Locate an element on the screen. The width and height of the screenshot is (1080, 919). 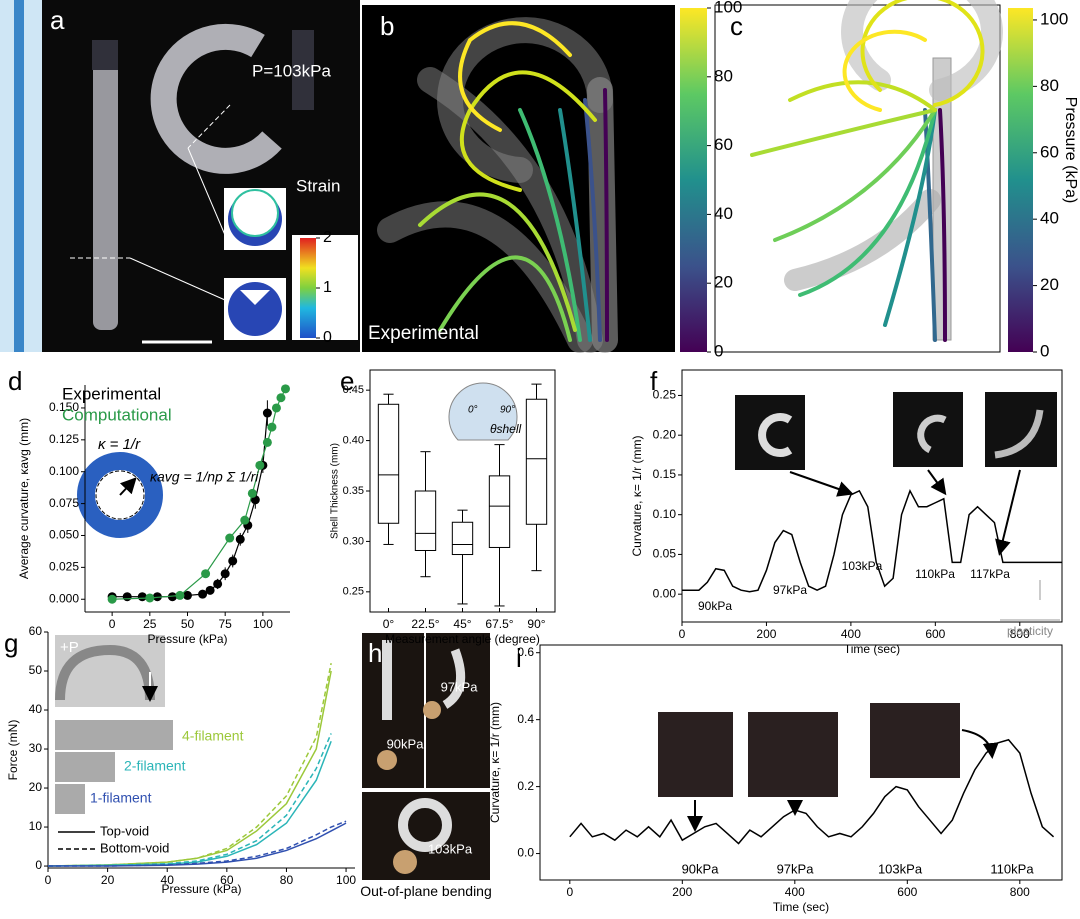
leader is located at coordinates (209, 126).